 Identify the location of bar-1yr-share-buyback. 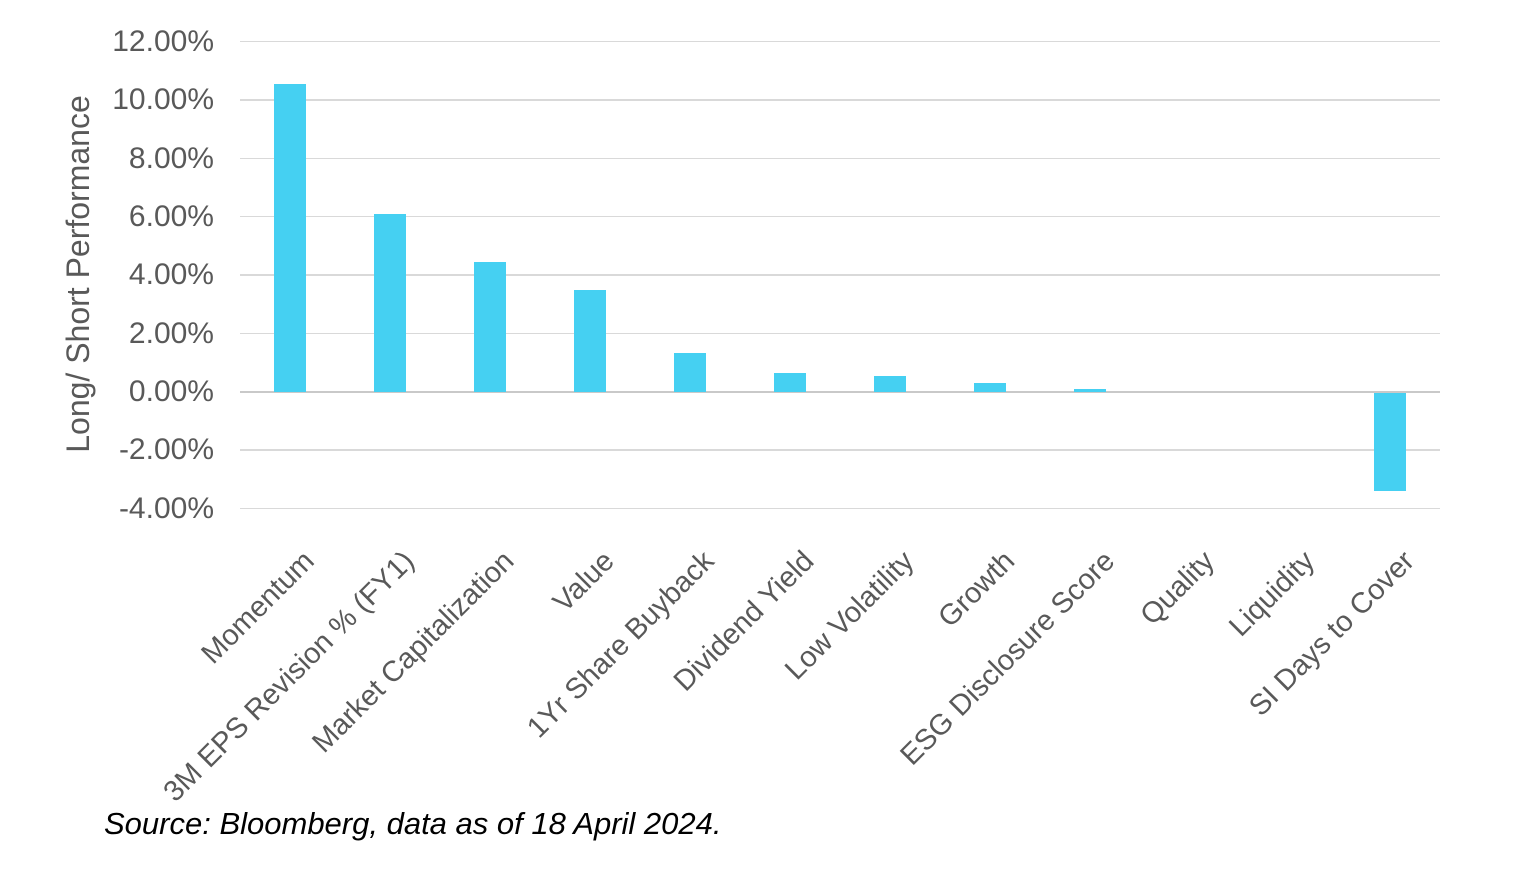
(690, 372).